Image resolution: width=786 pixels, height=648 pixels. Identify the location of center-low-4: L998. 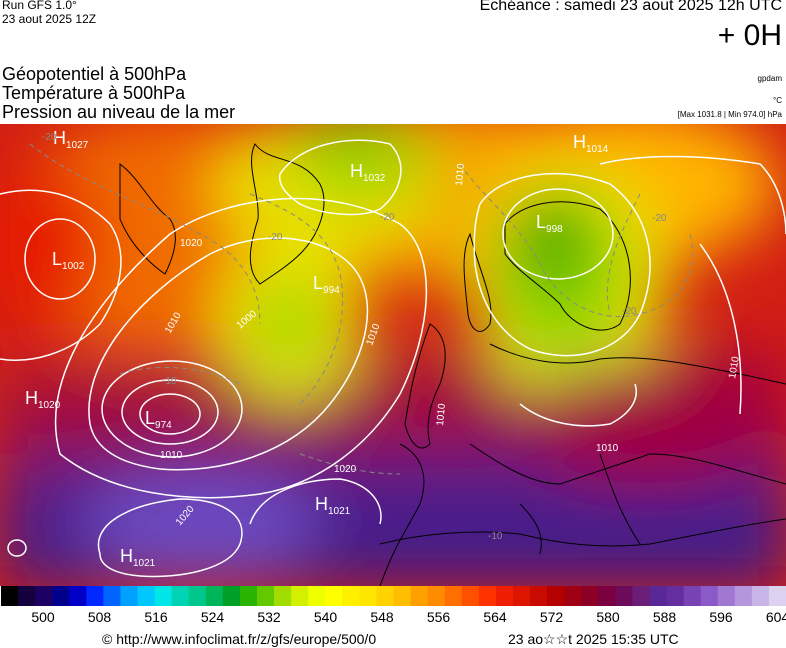
(549, 223).